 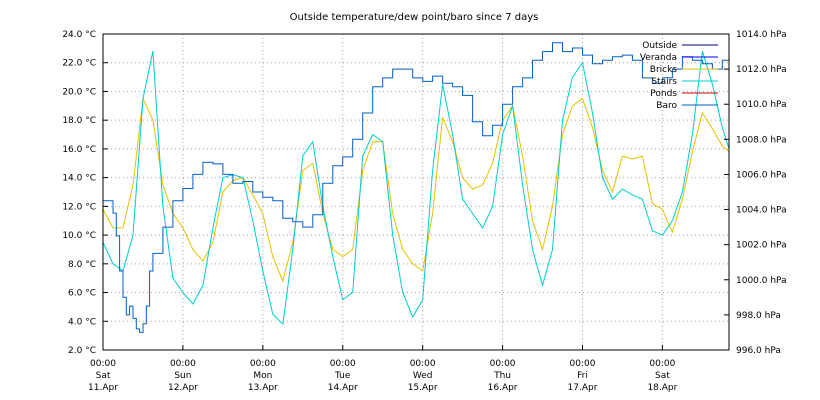 What do you see at coordinates (761, 105) in the screenshot?
I see `y2-tick-label: 1010.0 hPa` at bounding box center [761, 105].